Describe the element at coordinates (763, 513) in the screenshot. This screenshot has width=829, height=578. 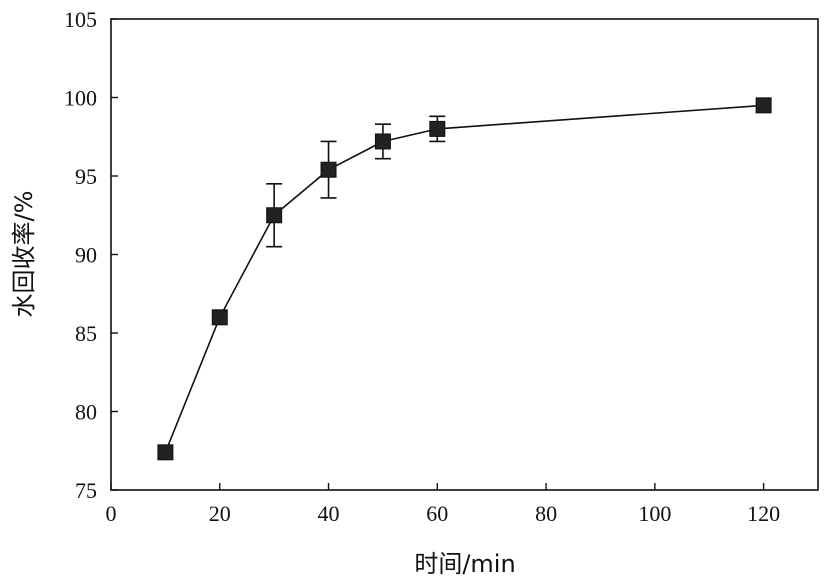
I see `x-tick-label: 120` at that location.